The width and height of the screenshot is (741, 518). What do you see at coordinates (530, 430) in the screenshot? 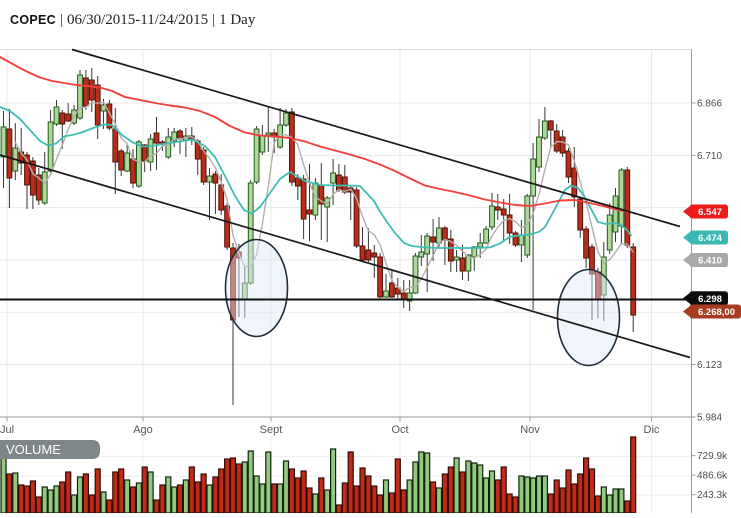
I see `svg-text: Nov` at bounding box center [530, 430].